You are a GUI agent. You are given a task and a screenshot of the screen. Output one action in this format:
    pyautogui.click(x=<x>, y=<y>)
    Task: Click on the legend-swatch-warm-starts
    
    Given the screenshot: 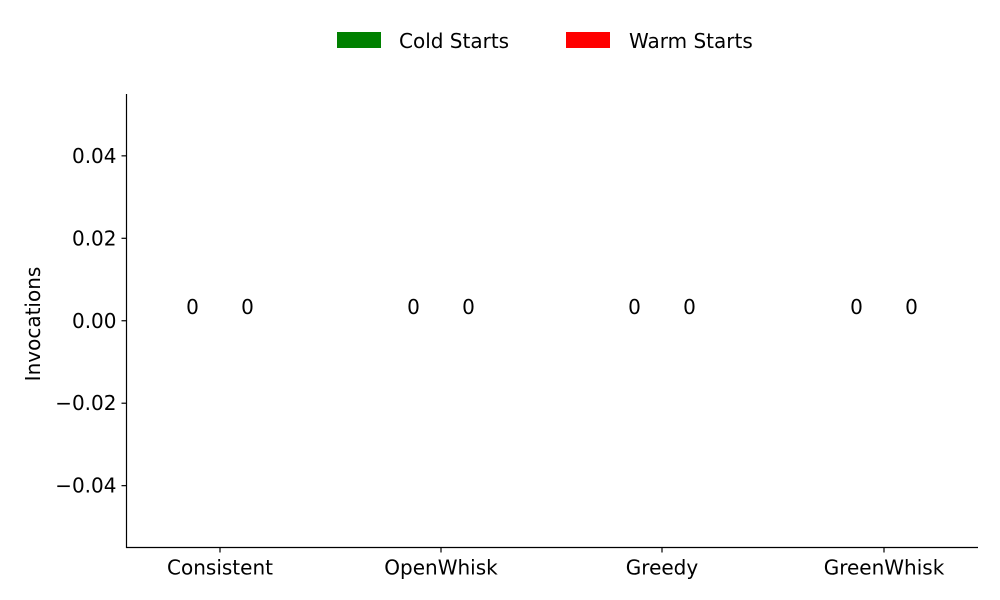 What is the action you would take?
    pyautogui.click(x=588, y=40)
    